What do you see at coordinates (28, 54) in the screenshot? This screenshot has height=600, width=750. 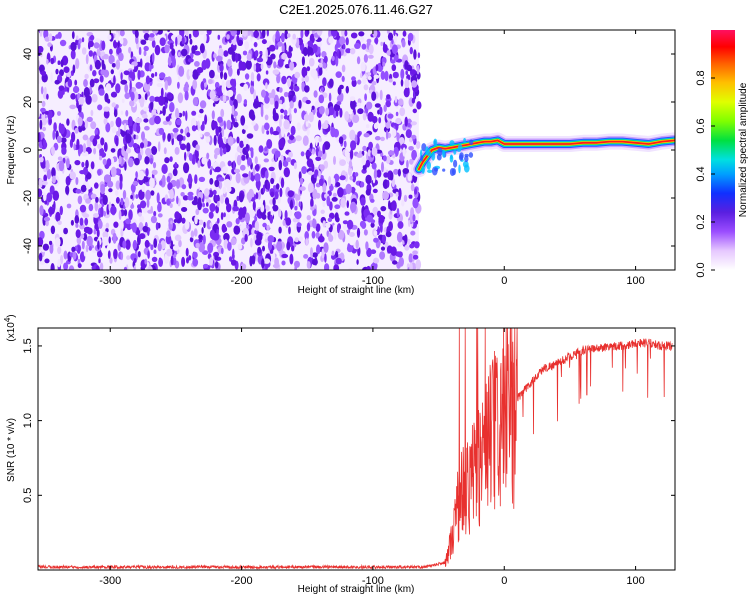 I see `spectrogram-y-tick-label: 40` at bounding box center [28, 54].